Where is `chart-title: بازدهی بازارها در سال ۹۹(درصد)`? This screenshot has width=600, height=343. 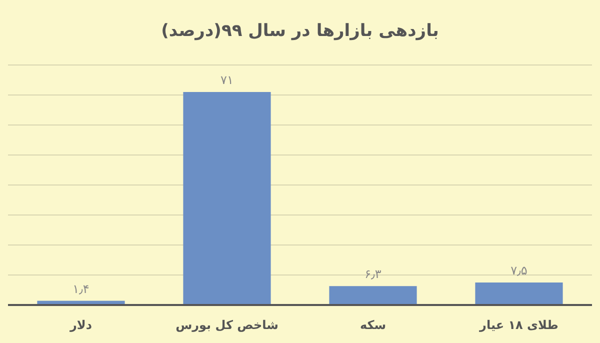 chart-title: بازدهی بازارها در سال ۹۹(درصد) is located at coordinates (300, 31).